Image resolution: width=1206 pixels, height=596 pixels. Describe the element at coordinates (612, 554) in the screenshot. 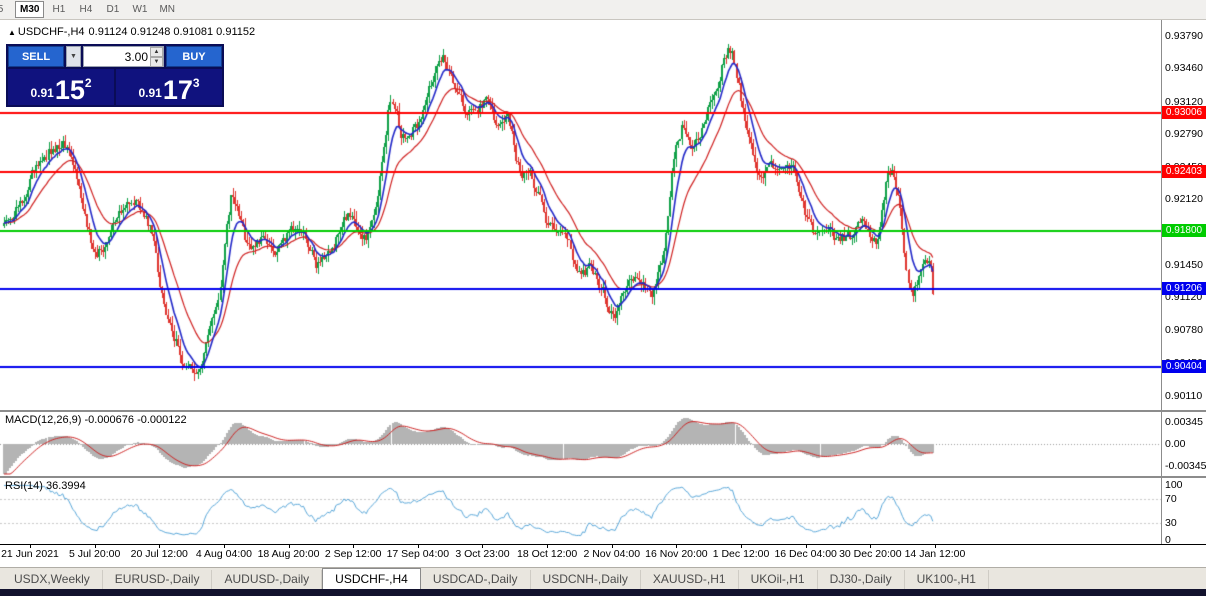

I see `time-scale-label: 2 Nov 04:00` at that location.